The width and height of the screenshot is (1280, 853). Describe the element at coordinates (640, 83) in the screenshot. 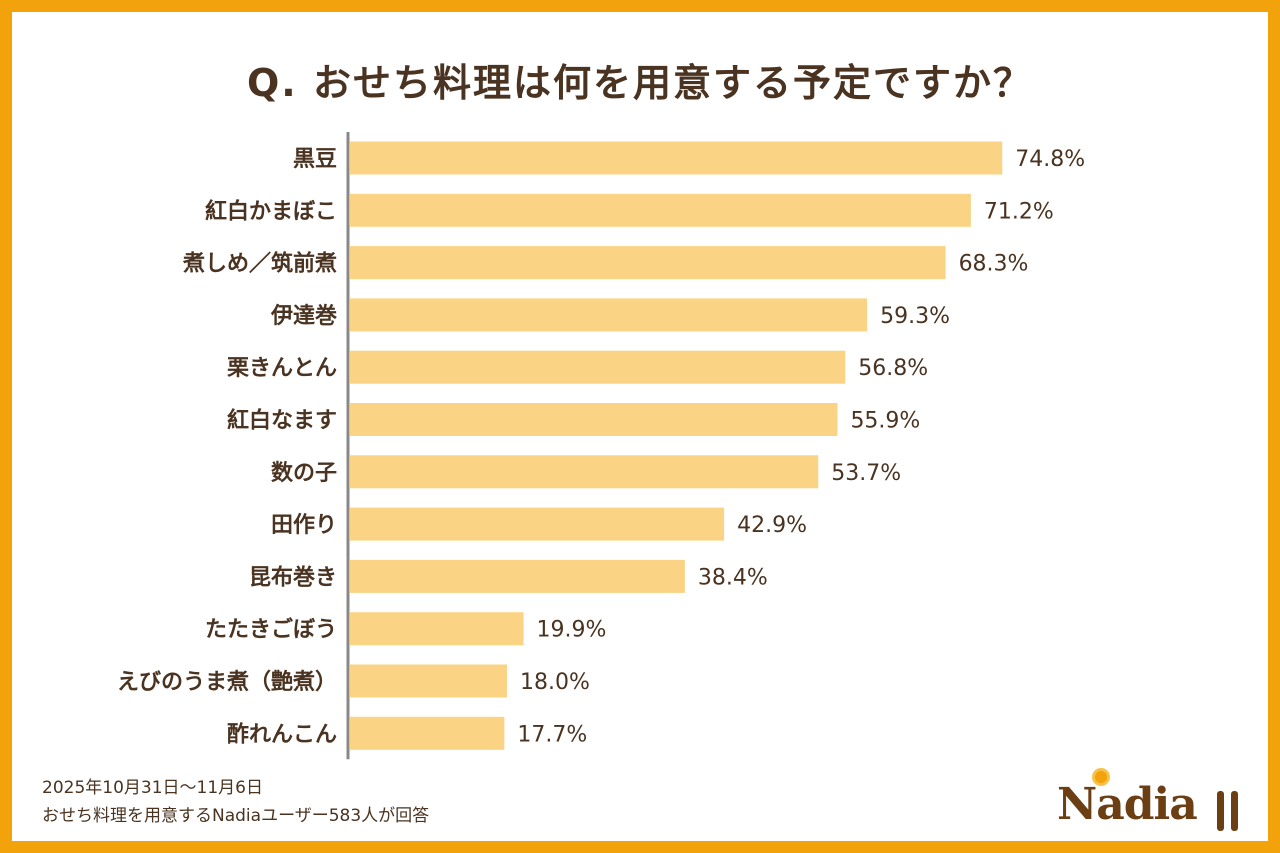

I see `chart-title: Q. おせち料理は何を用意する予定ですか？` at that location.